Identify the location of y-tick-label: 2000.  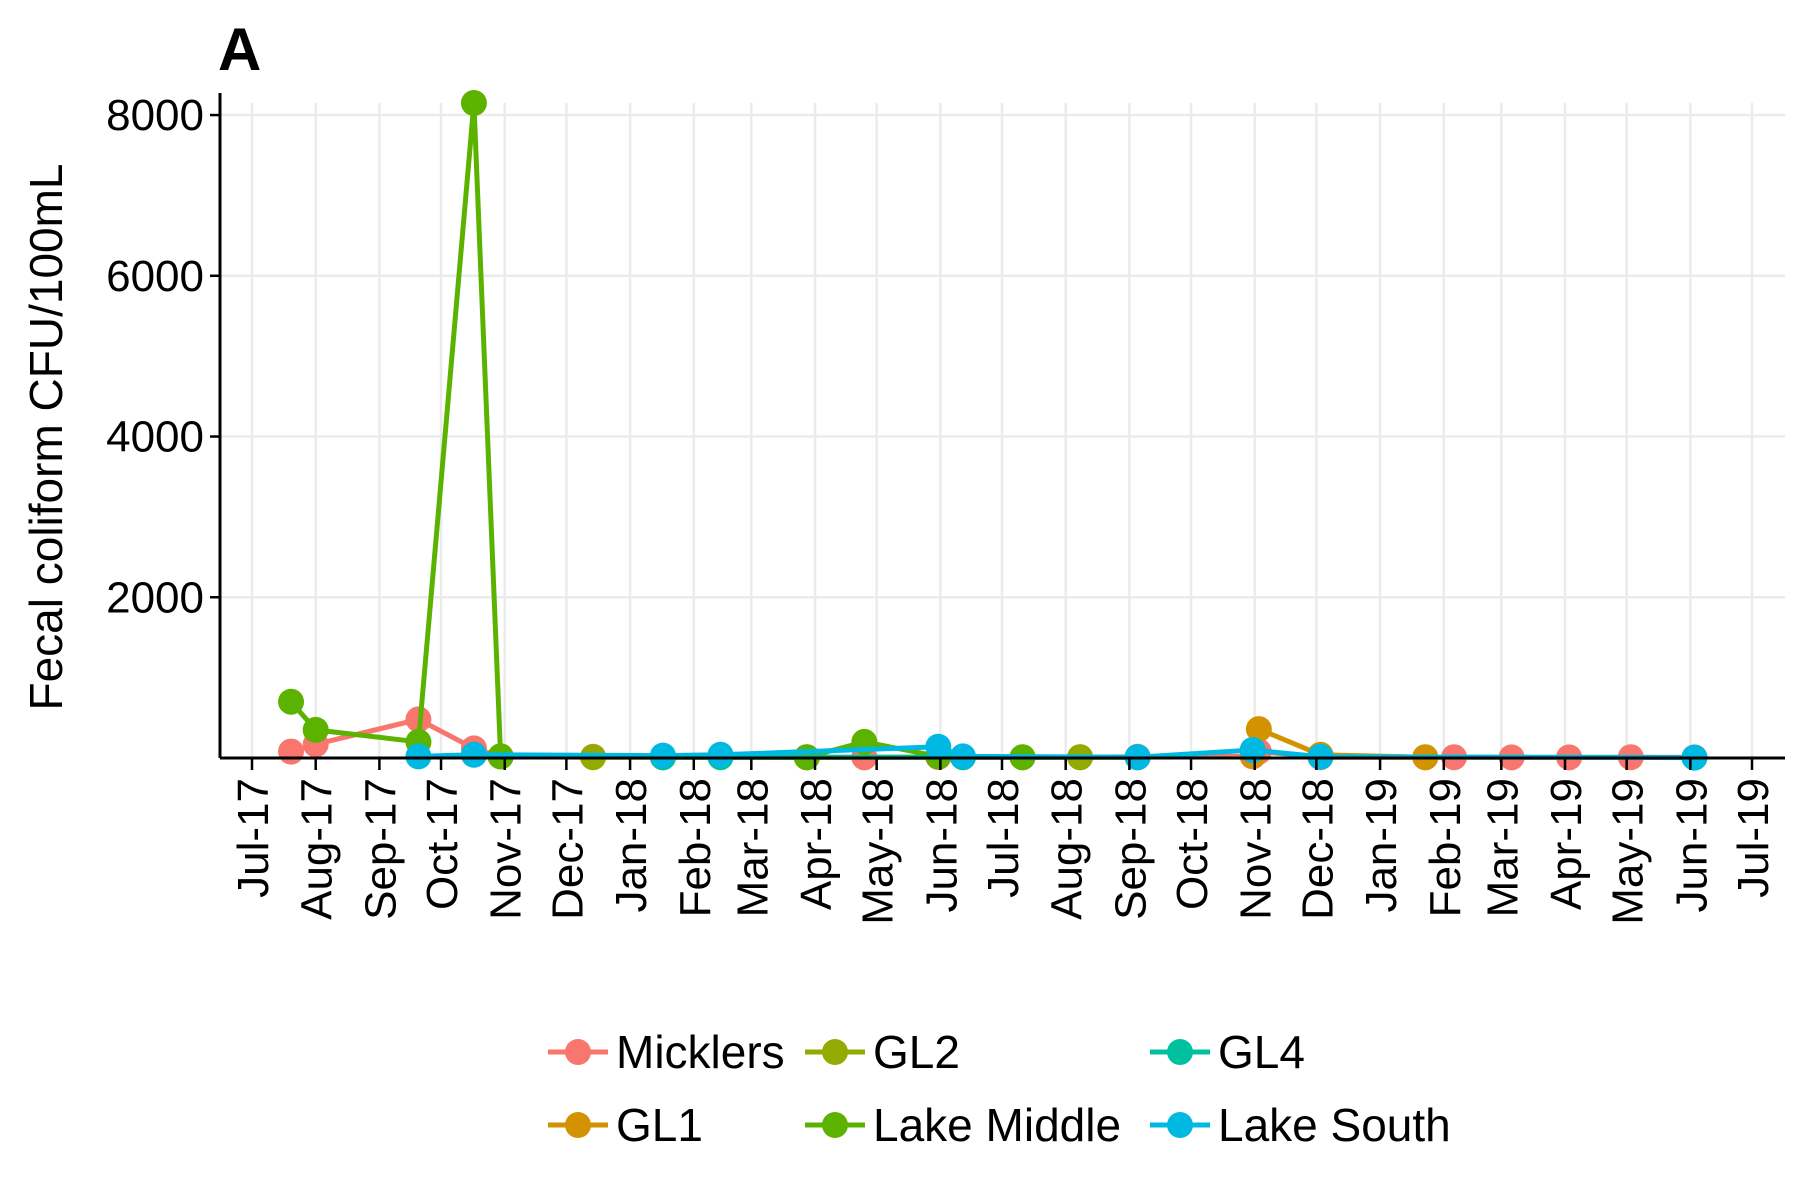
(155, 597).